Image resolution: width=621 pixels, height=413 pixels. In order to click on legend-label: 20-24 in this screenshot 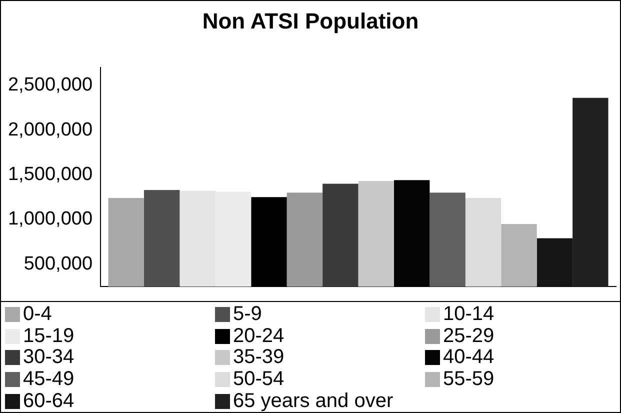, I will do `click(259, 336)`.